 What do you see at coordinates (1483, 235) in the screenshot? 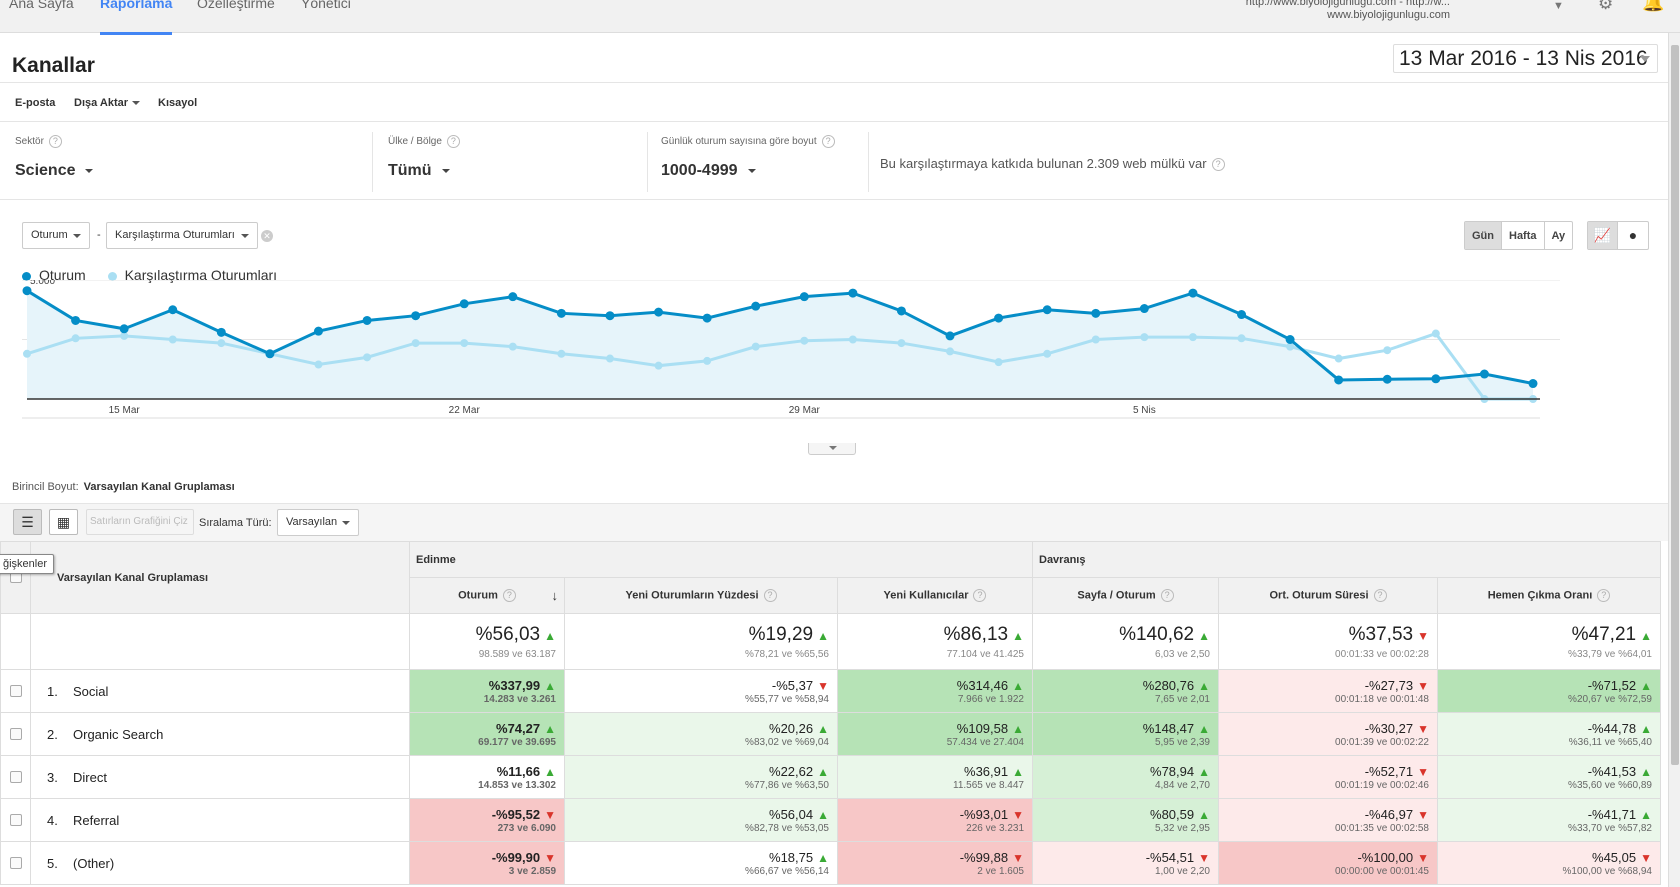
I see `day-button: Gün` at bounding box center [1483, 235].